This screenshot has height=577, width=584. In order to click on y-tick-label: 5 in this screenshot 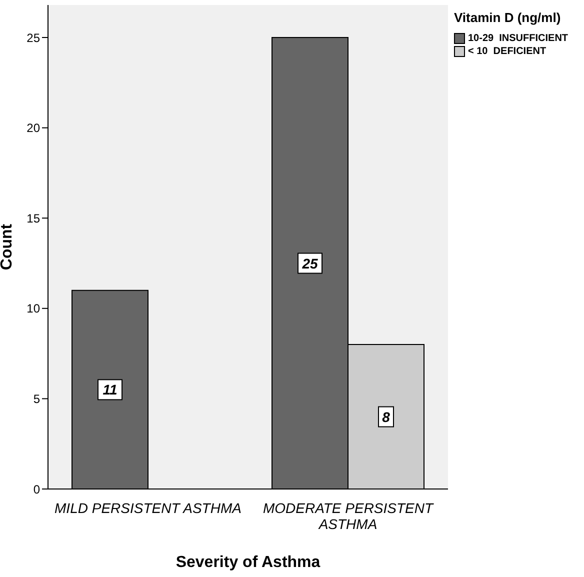, I will do `click(36, 399)`.